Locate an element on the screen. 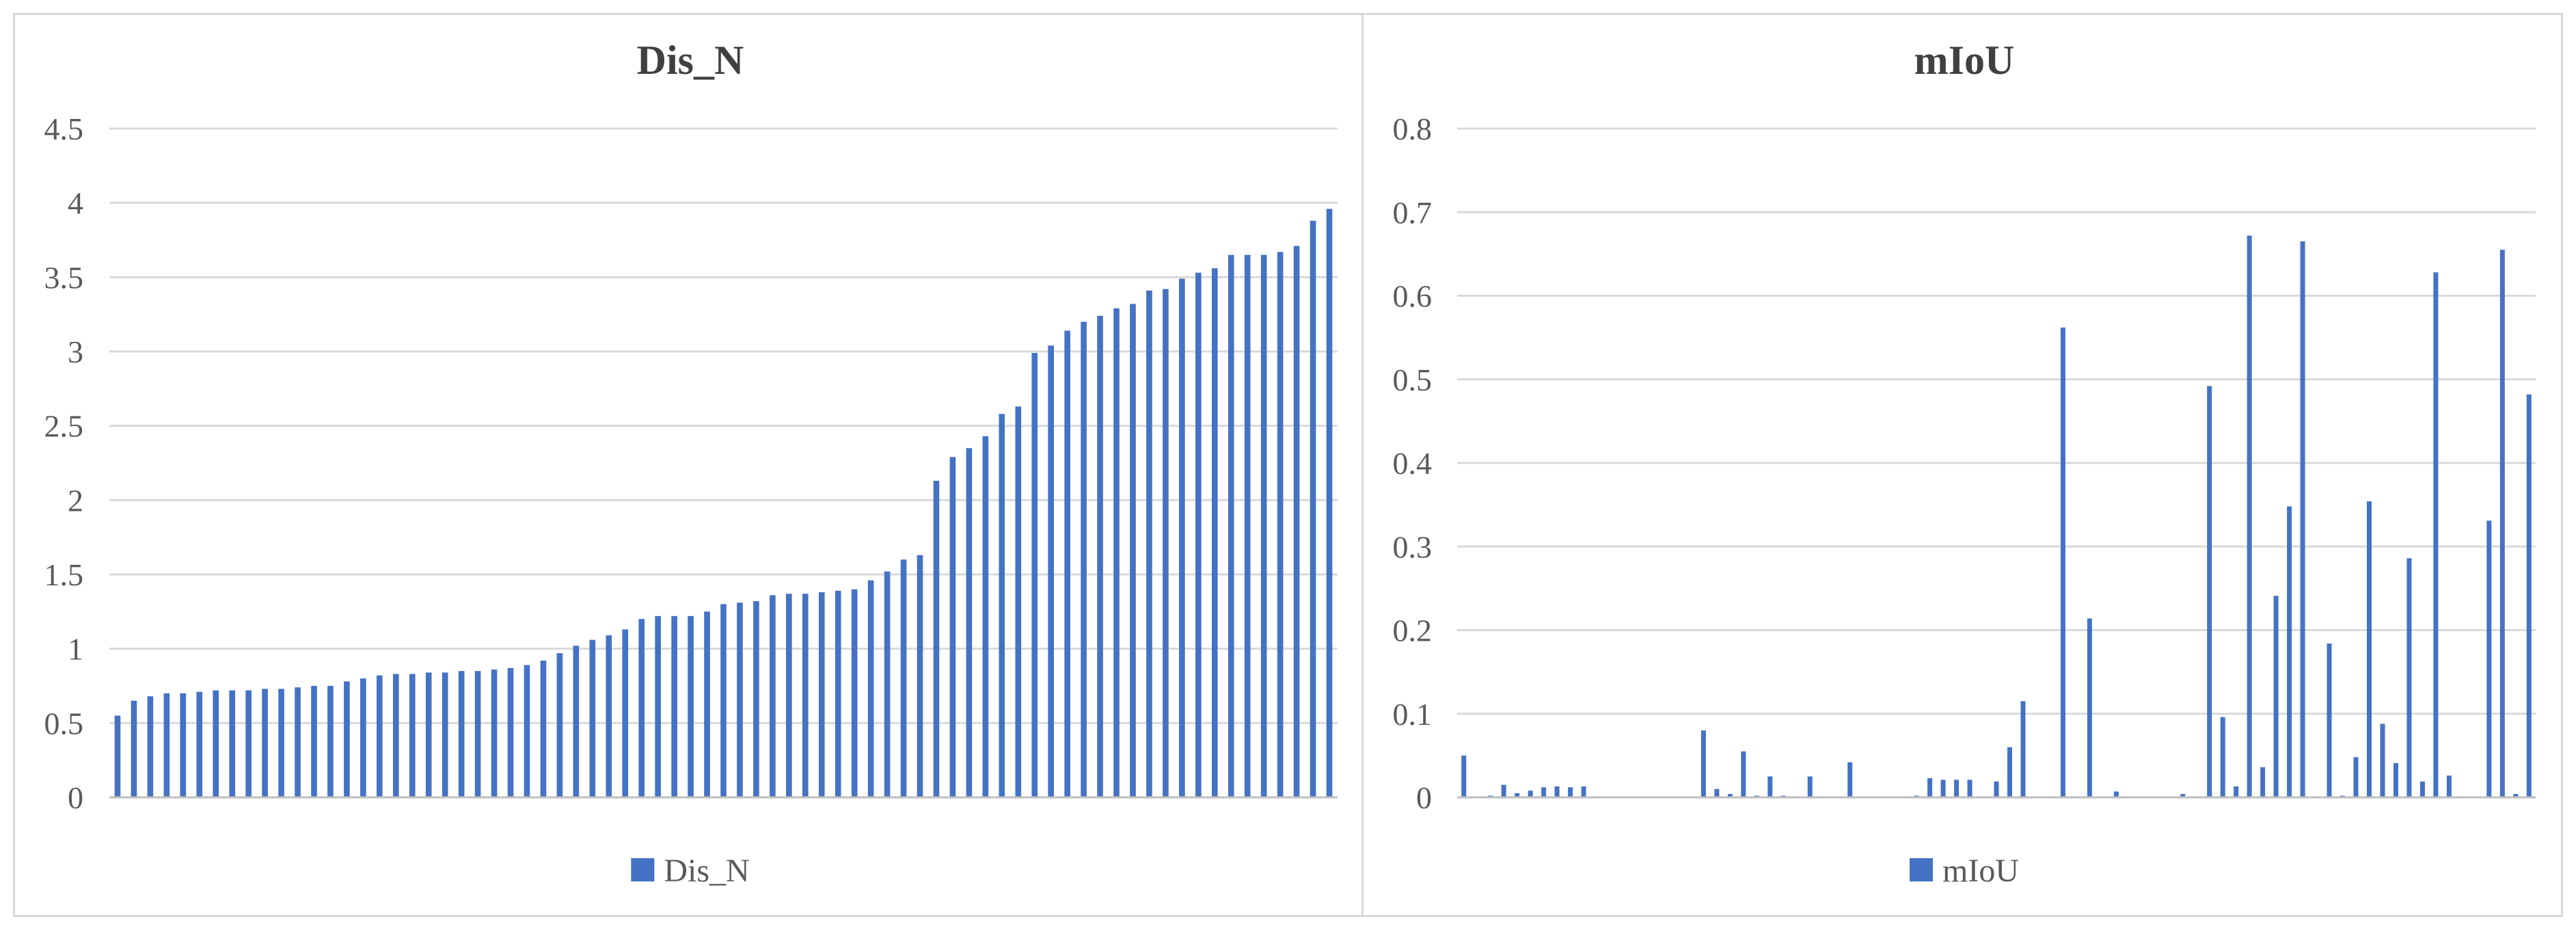  y-tick-label: 1 is located at coordinates (76, 649).